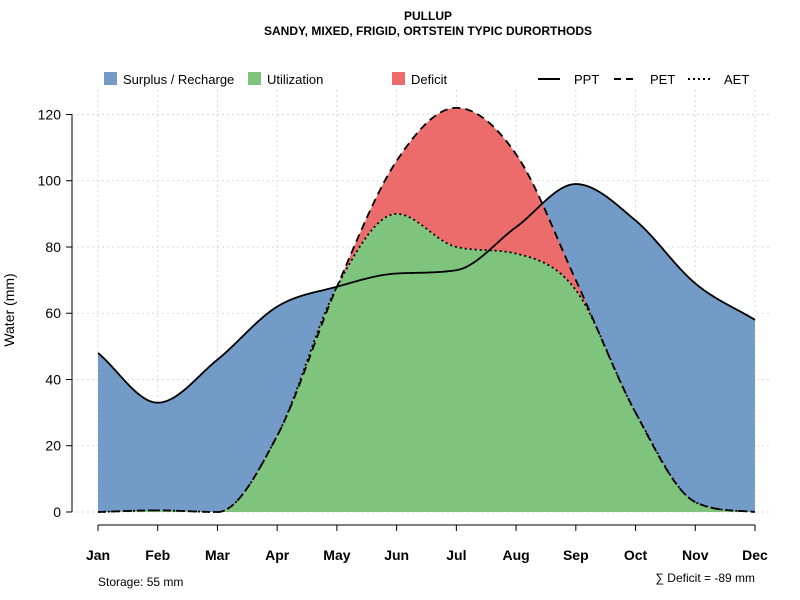  What do you see at coordinates (53, 313) in the screenshot?
I see `y-tick-label: 60` at bounding box center [53, 313].